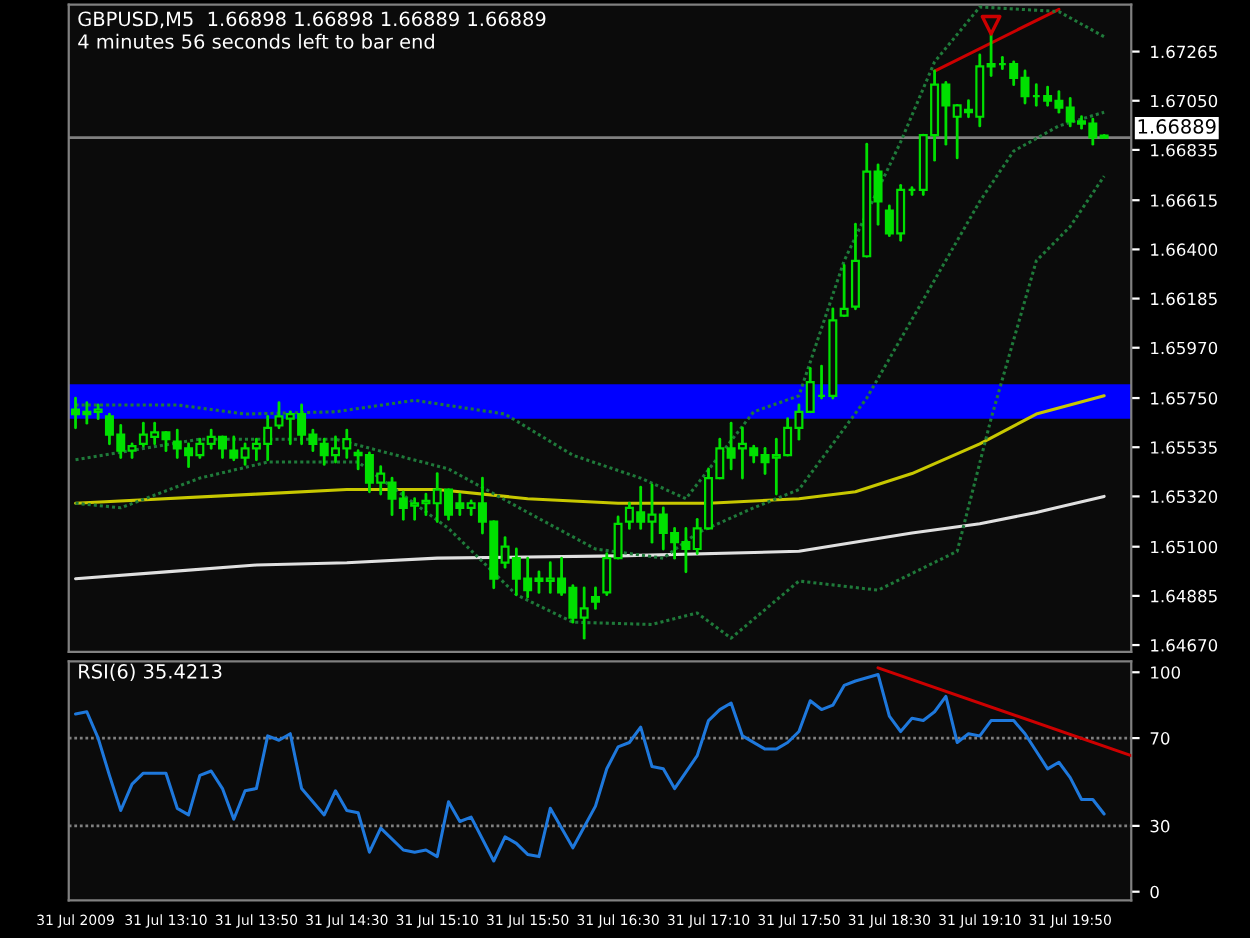  I want to click on y-tick-label: 1.65750, so click(1184, 398).